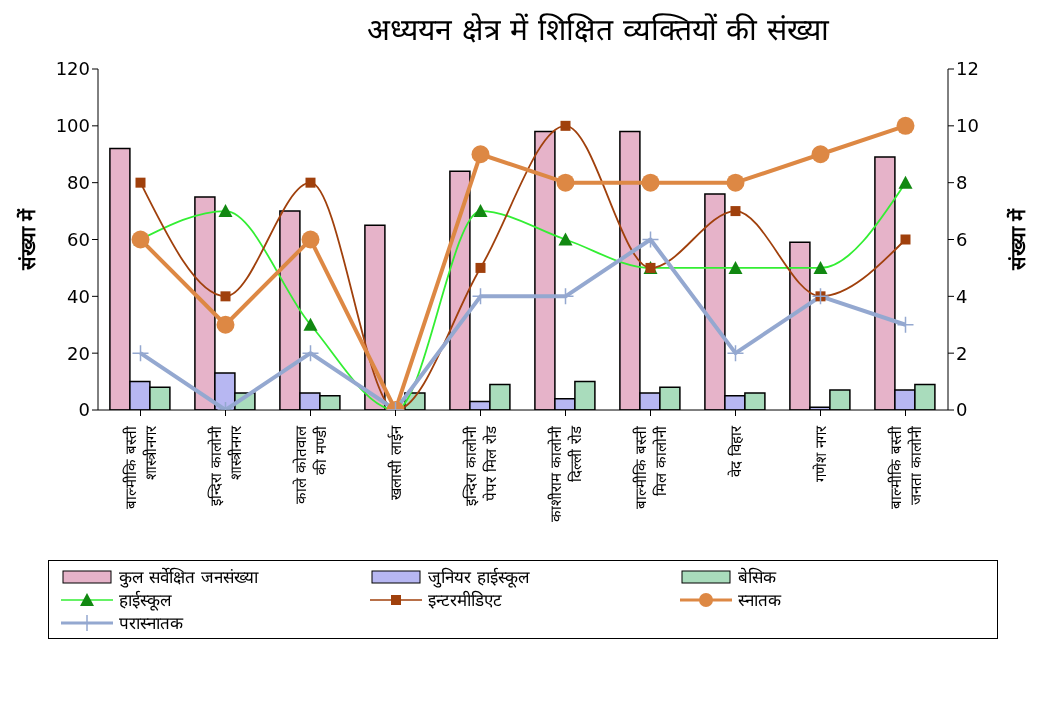  I want to click on y-tick-label: 120, so click(72, 69).